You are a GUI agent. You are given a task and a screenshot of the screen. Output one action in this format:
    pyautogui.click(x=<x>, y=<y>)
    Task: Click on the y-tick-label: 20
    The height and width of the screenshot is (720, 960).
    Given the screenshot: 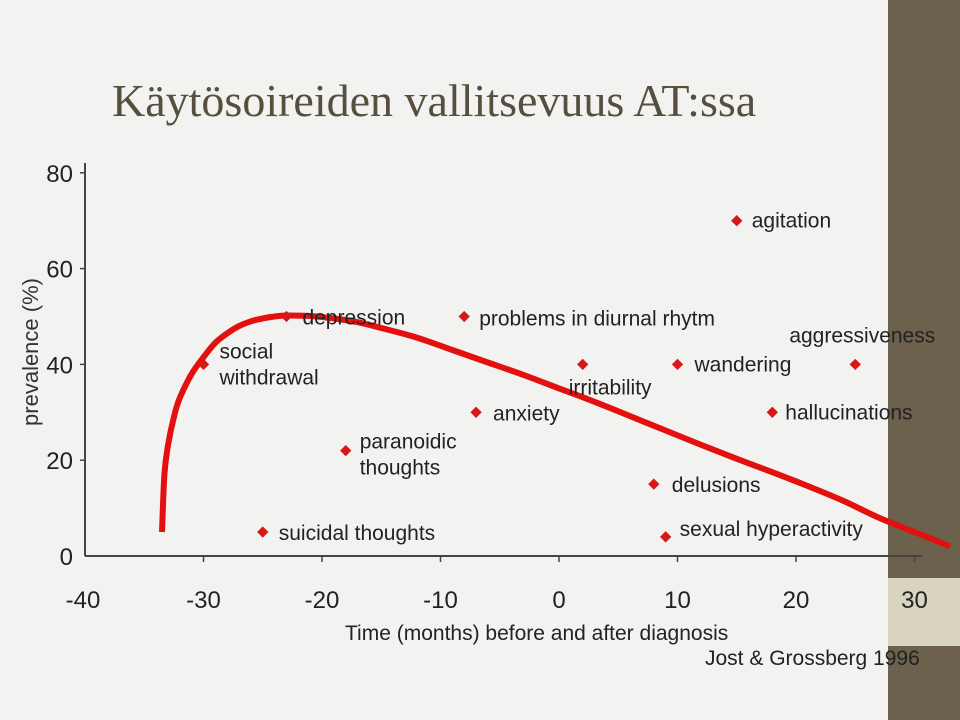 What is the action you would take?
    pyautogui.click(x=59, y=461)
    